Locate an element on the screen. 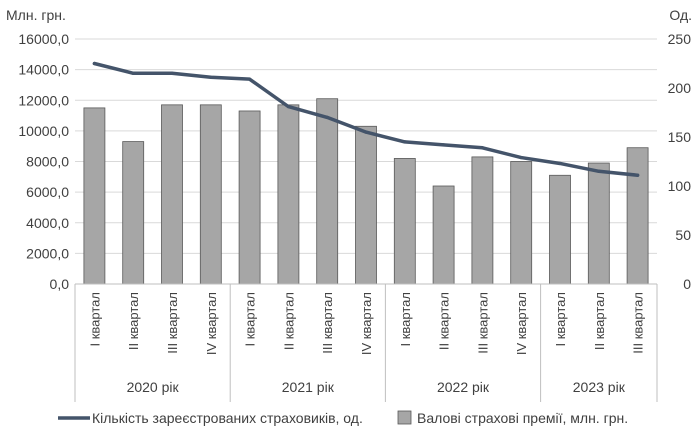 This screenshot has width=698, height=427. legend-bar-label: Валові страхові премії, млн. грн. is located at coordinates (522, 418).